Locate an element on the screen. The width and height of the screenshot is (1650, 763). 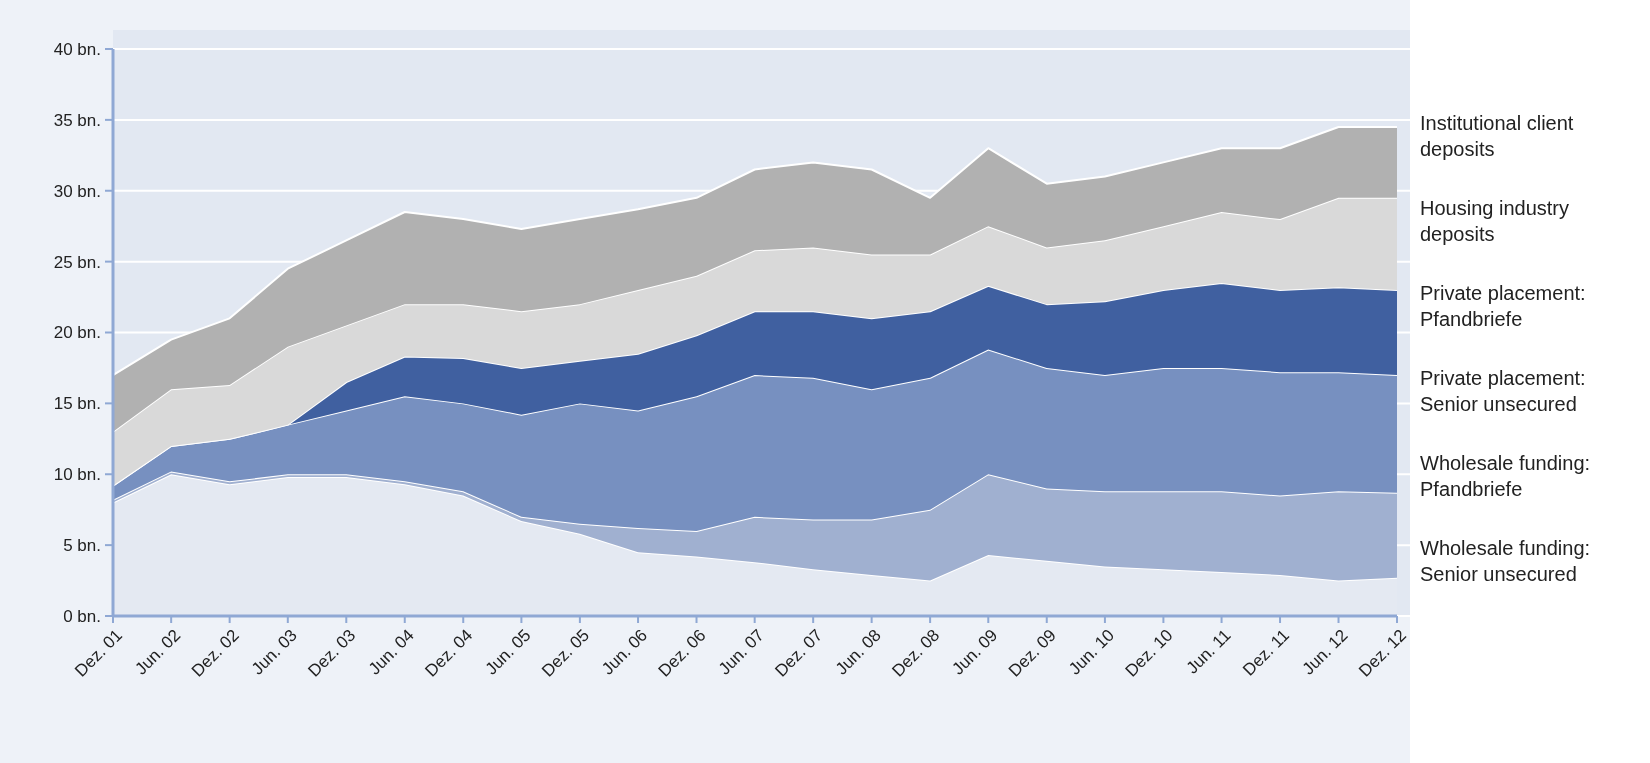
x-tick-label: Dez. 03 is located at coordinates (332, 653).